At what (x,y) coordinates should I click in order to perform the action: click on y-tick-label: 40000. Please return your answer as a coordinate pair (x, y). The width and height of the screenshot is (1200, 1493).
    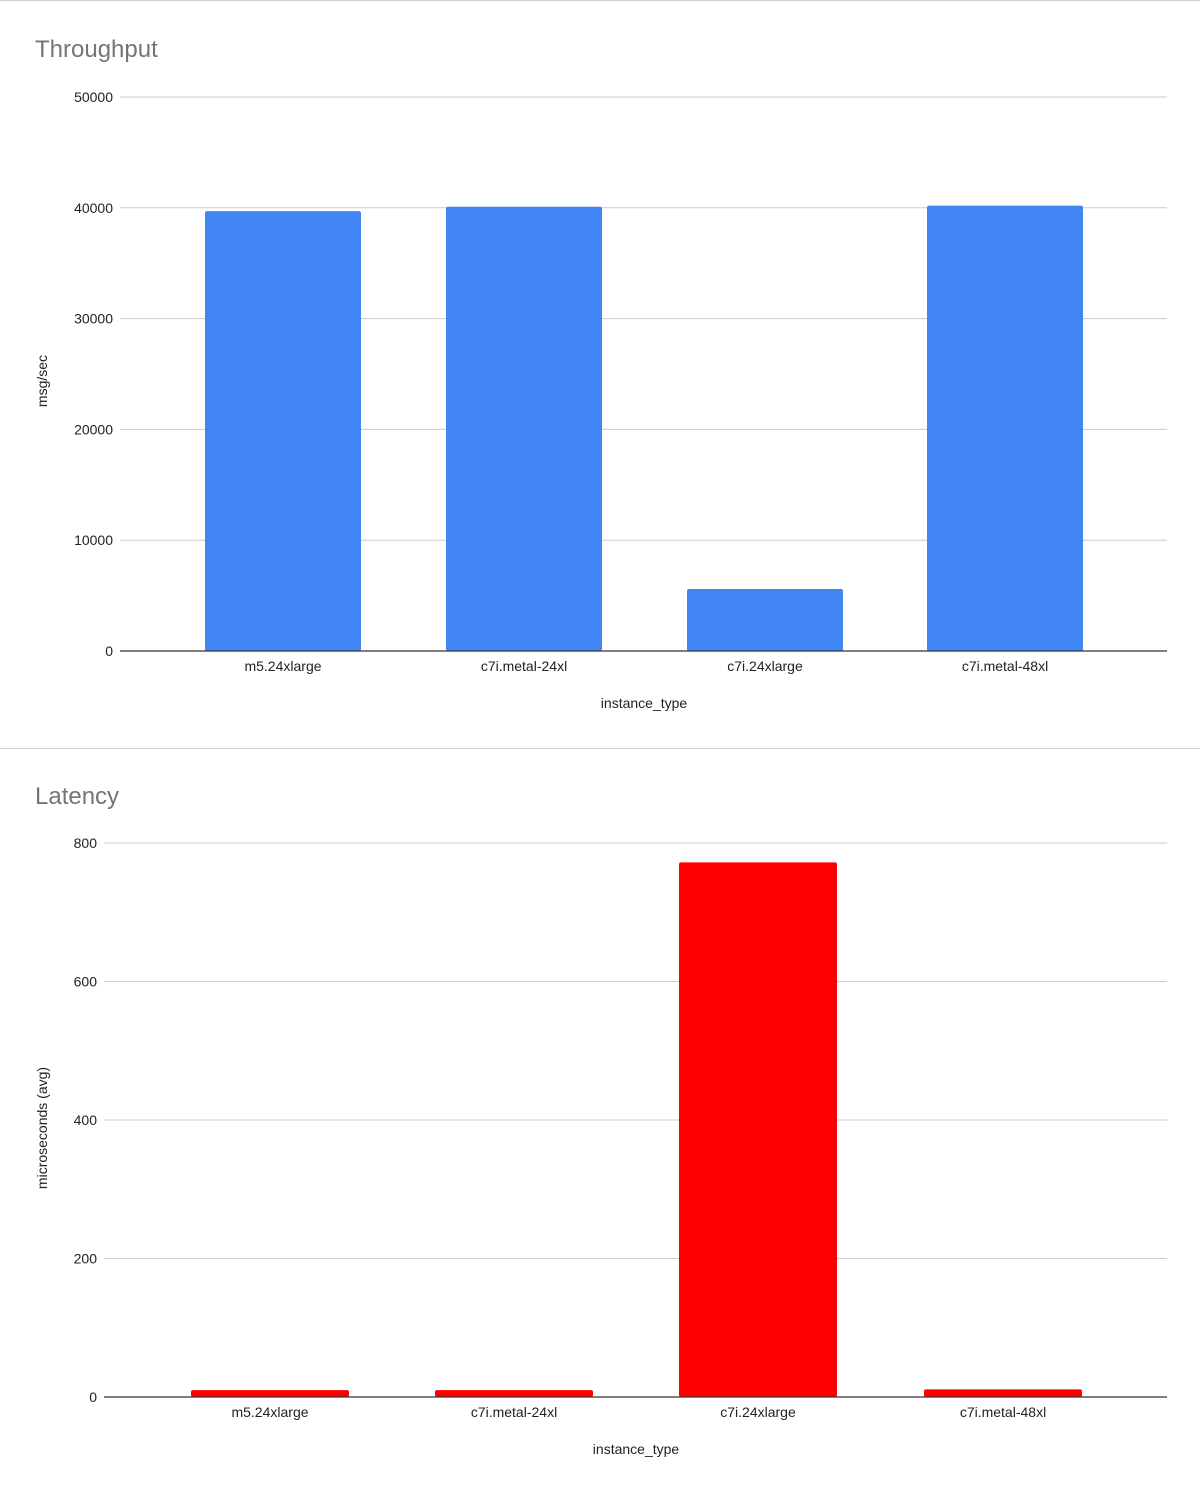
    Looking at the image, I should click on (93, 208).